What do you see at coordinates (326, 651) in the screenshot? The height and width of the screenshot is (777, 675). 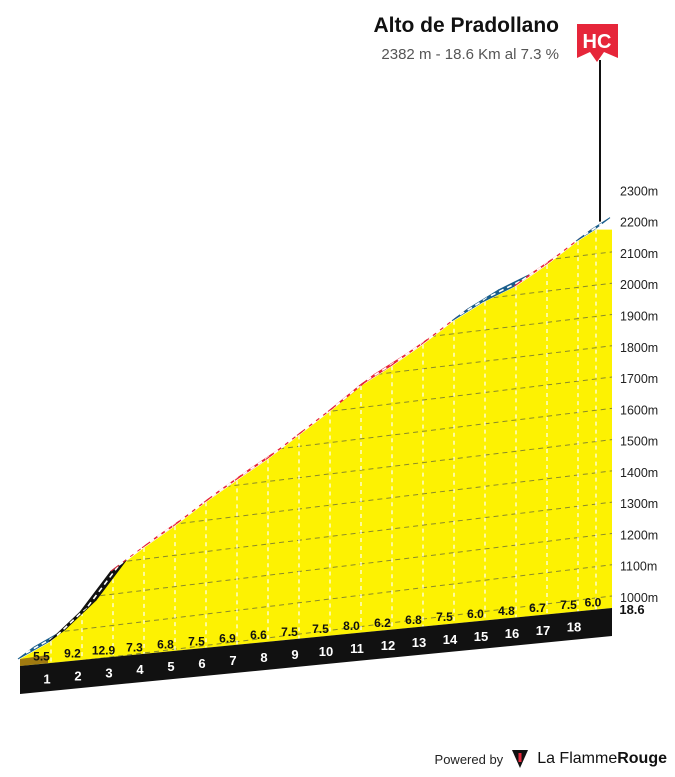 I see `km-label-10: 10` at bounding box center [326, 651].